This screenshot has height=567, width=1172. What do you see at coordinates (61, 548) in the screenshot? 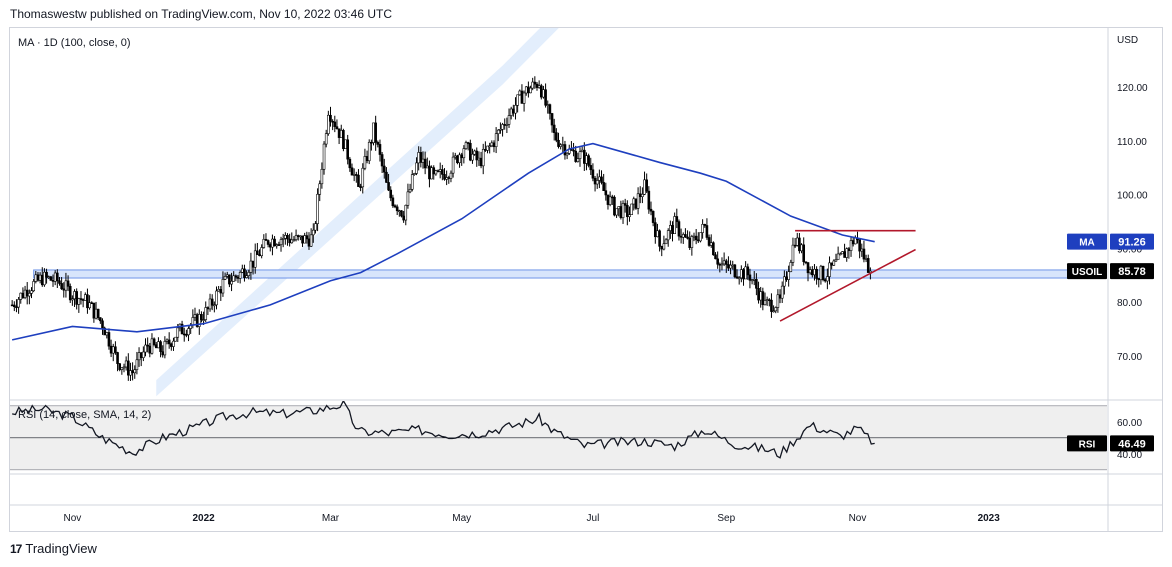
I see `footer-brand-label: TradingView` at bounding box center [61, 548].